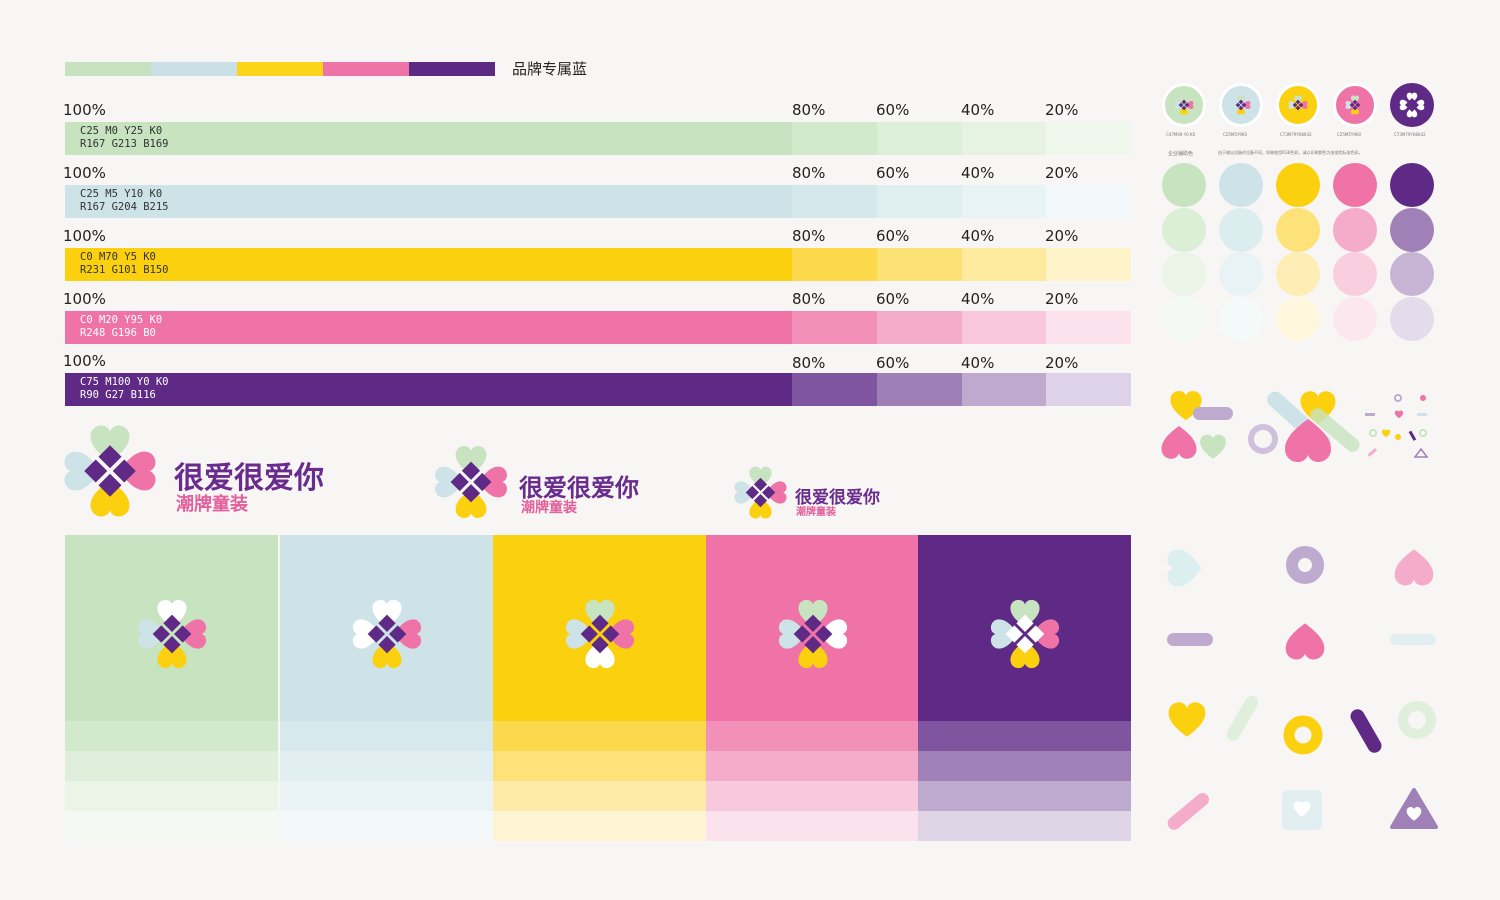 This screenshot has height=900, width=1500. Describe the element at coordinates (366, 69) in the screenshot. I see `legend-color-pink` at that location.